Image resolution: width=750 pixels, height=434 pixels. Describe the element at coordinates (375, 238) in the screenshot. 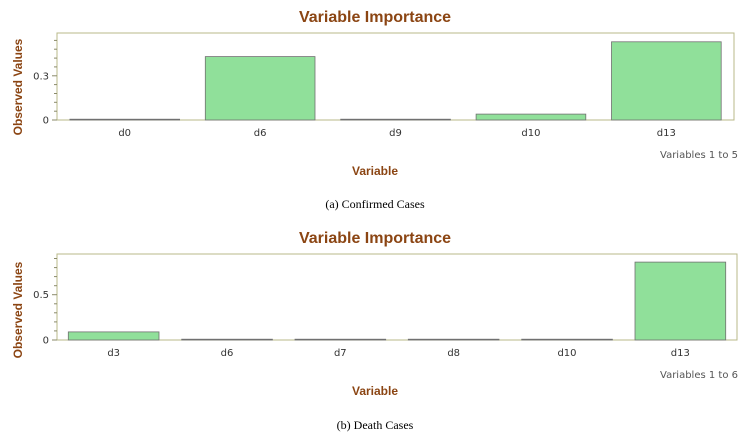

I see `chart-title-b: Variable Importance` at that location.